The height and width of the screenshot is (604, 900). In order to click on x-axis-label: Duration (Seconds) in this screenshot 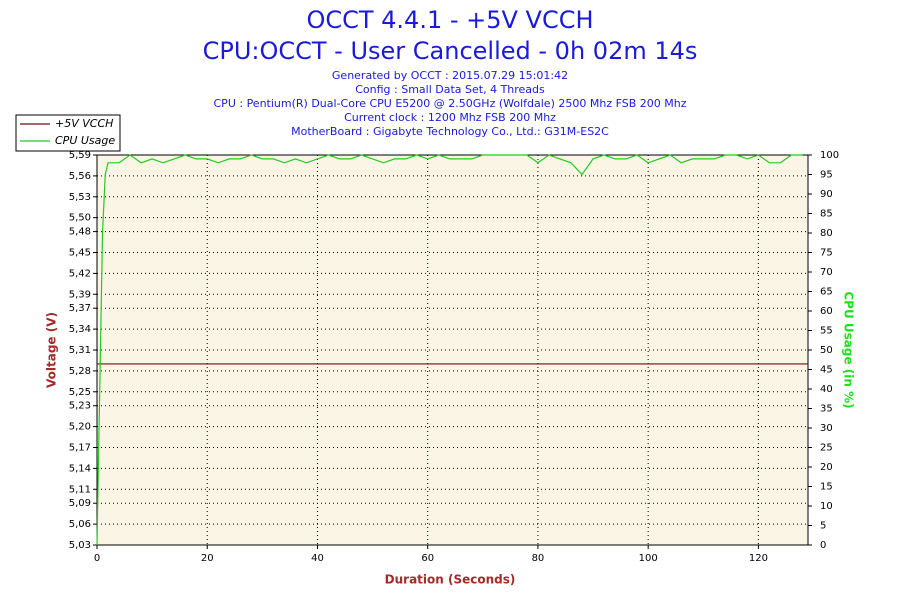, I will do `click(450, 580)`.